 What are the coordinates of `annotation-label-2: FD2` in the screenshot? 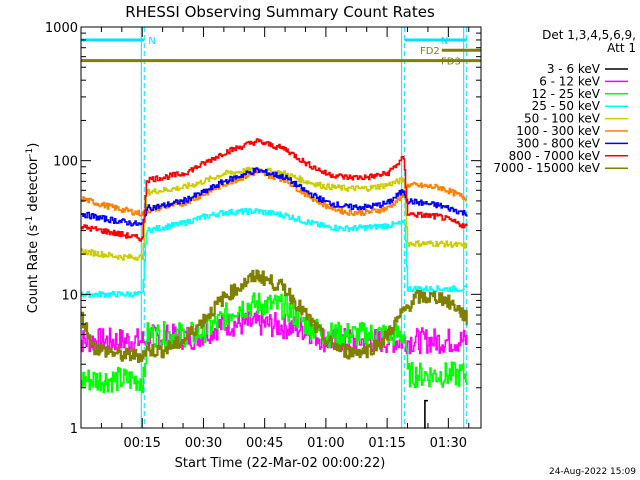 It's located at (430, 51).